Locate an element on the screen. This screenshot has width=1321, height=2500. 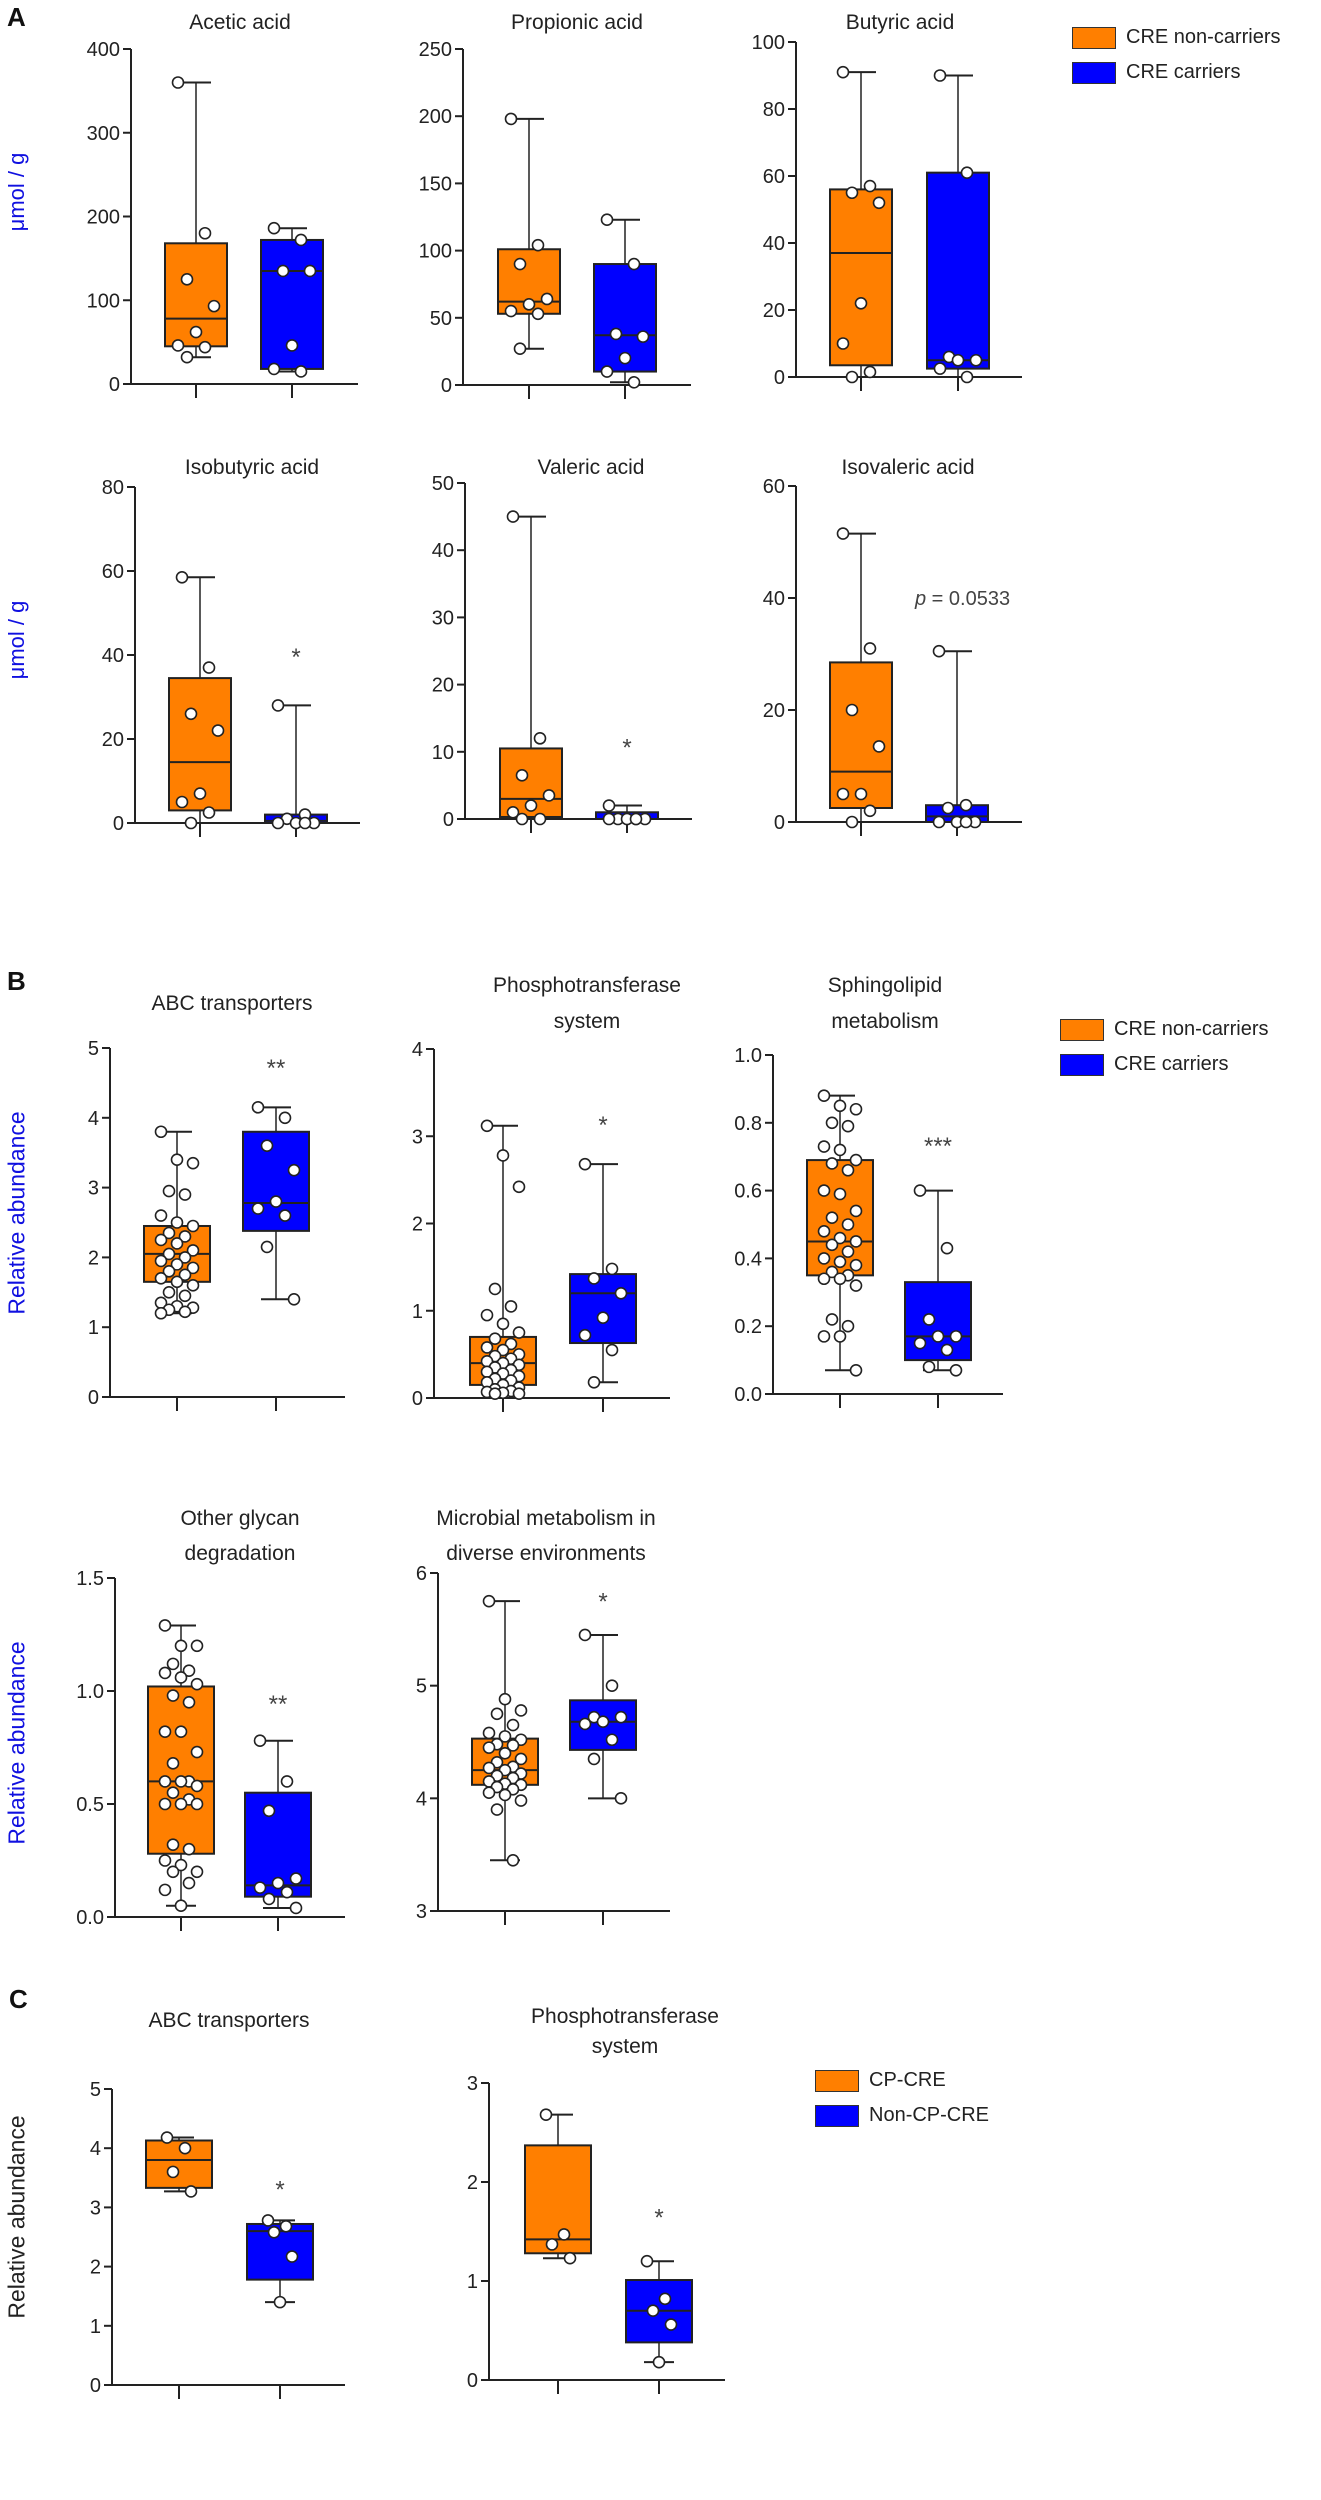
chart-abc-transporters: ABC transporters 0 1 2 3 4 5 ** is located at coordinates (216, 1201).